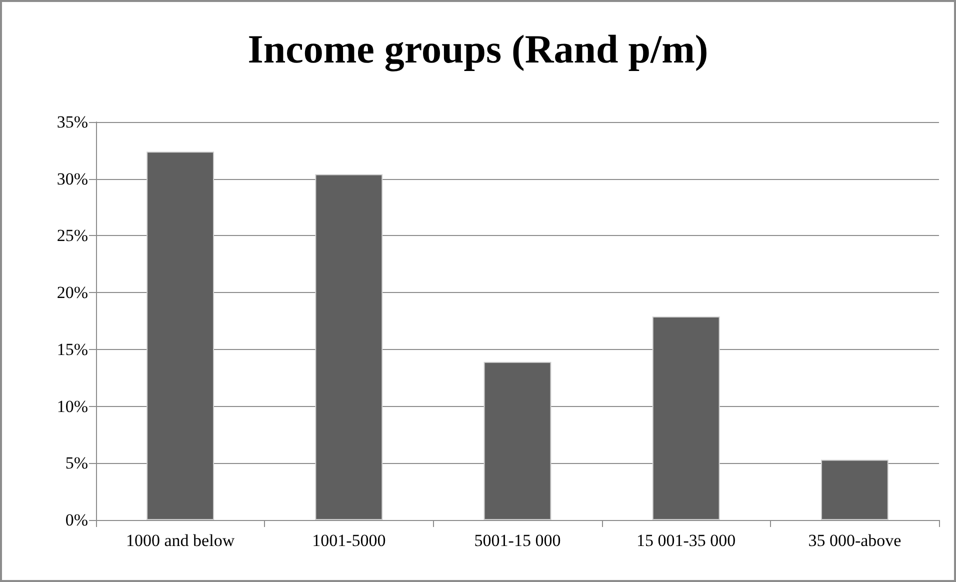 The image size is (956, 582). I want to click on y-tick-label: 35%, so click(72, 122).